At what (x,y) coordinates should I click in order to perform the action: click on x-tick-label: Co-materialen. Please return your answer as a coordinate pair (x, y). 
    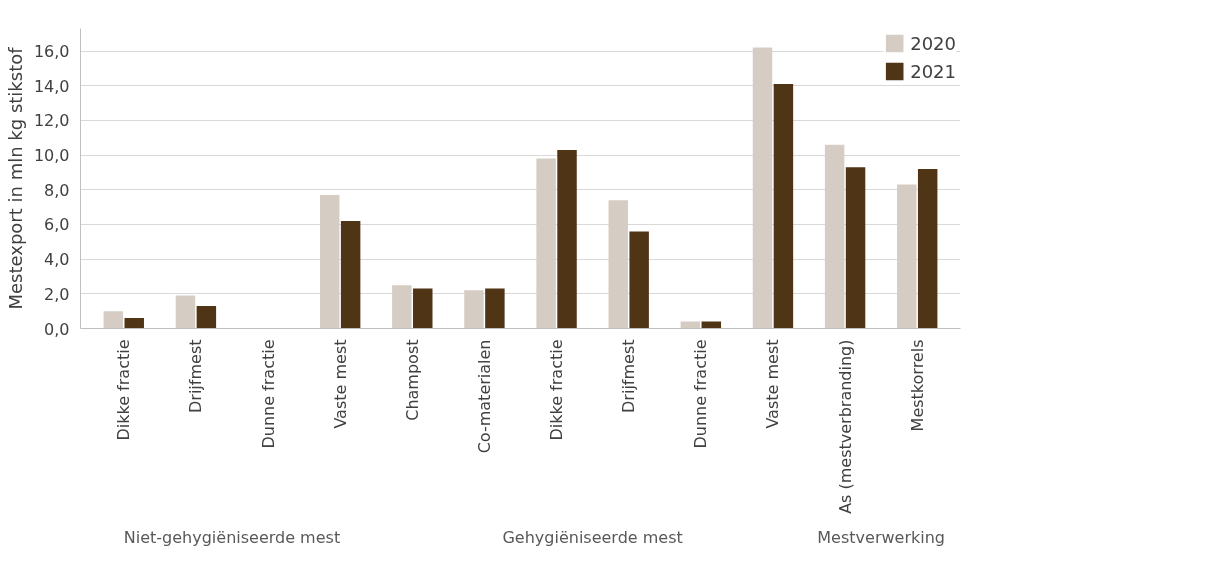
    Looking at the image, I should click on (484, 396).